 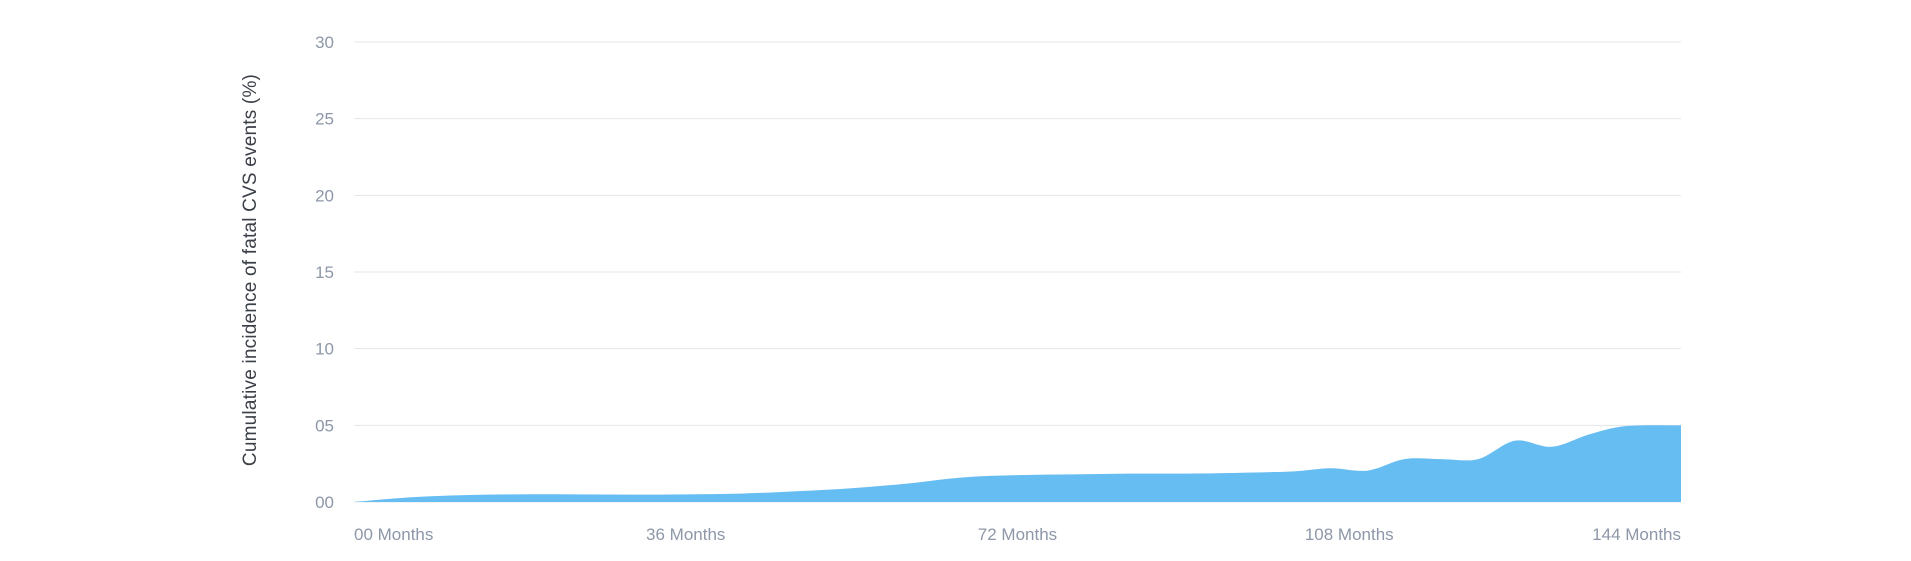 What do you see at coordinates (393, 534) in the screenshot?
I see `x-tick-label: 00 Months` at bounding box center [393, 534].